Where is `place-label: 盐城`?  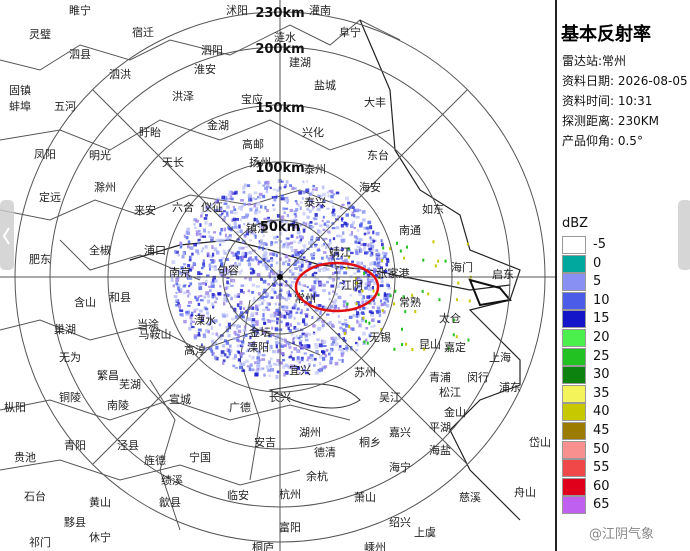
place-label: 盐城 is located at coordinates (325, 85).